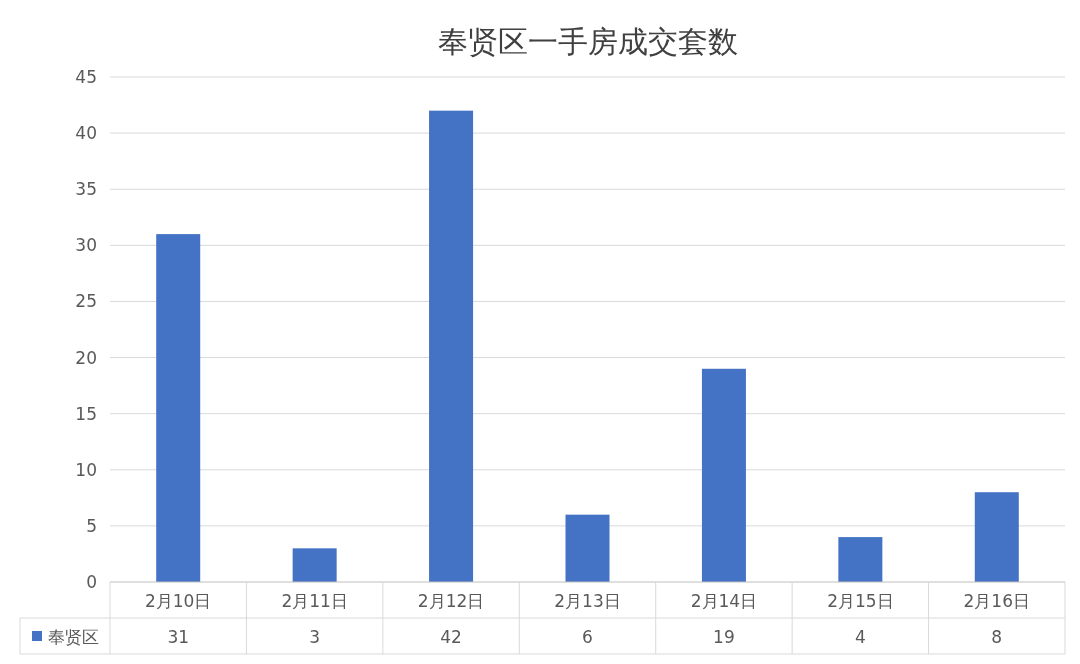 The width and height of the screenshot is (1080, 664). I want to click on data-label: 4, so click(860, 637).